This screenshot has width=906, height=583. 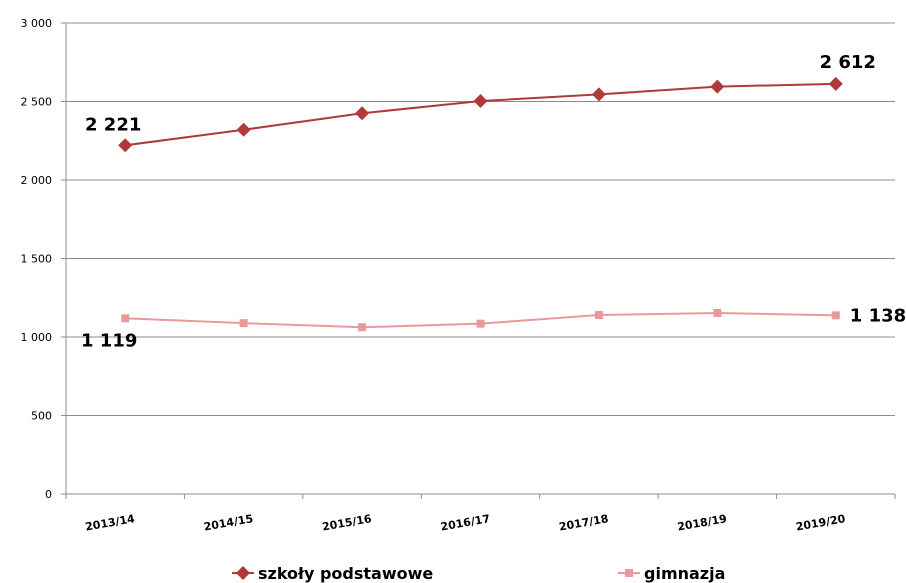 I want to click on x-tick-label: 2018/19, so click(x=701, y=522).